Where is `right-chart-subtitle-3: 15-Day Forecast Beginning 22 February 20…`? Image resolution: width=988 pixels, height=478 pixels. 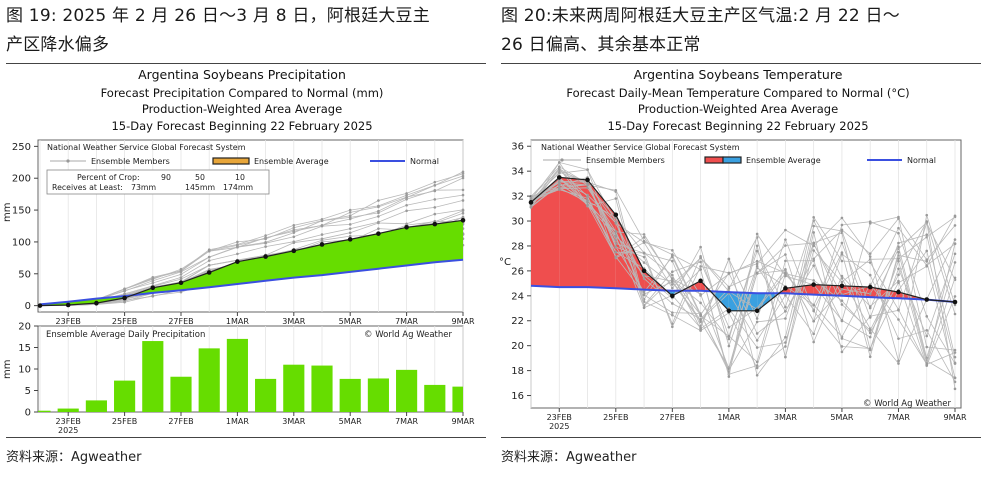
right-chart-subtitle-3: 15-Day Forecast Beginning 22 February 20… is located at coordinates (737, 126).